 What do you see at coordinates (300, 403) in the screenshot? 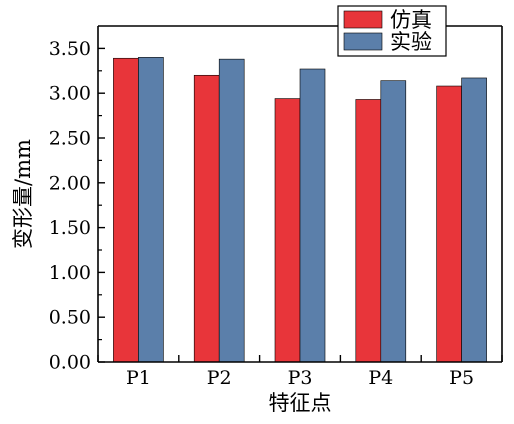
I see `x-axis-title: 特征点` at bounding box center [300, 403].